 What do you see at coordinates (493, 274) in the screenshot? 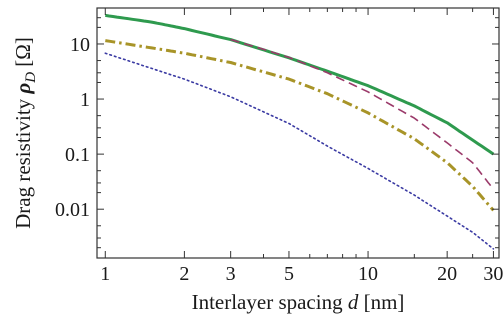
I see `x-tick-label: 30` at bounding box center [493, 274].